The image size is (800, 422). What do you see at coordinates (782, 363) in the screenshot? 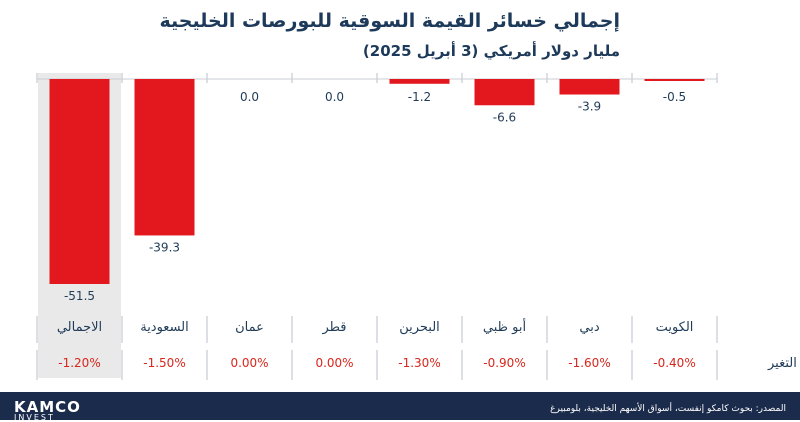
I see `change-row-label: التغير` at bounding box center [782, 363].